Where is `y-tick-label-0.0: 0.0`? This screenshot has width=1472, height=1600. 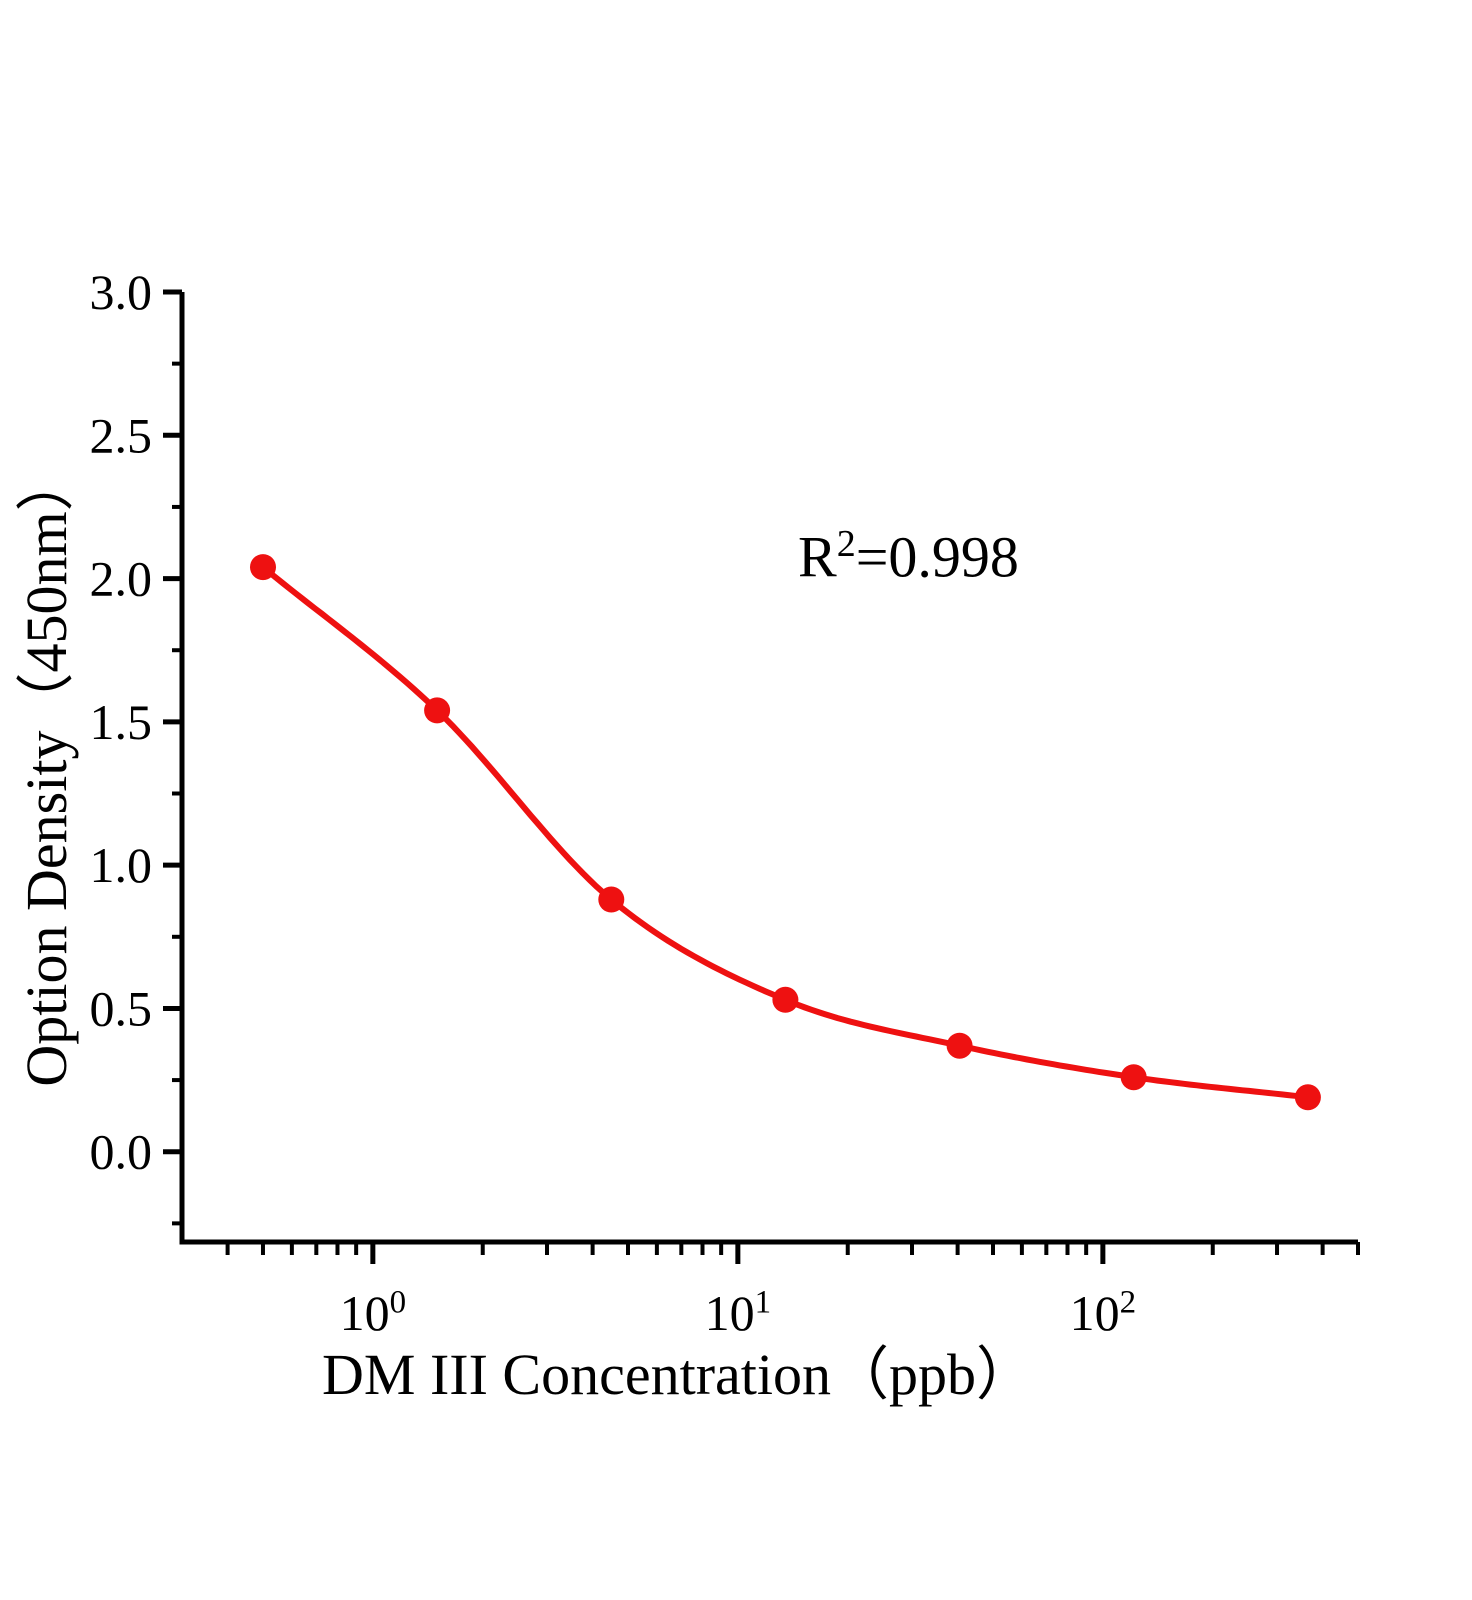 y-tick-label-0.0: 0.0 is located at coordinates (121, 1152).